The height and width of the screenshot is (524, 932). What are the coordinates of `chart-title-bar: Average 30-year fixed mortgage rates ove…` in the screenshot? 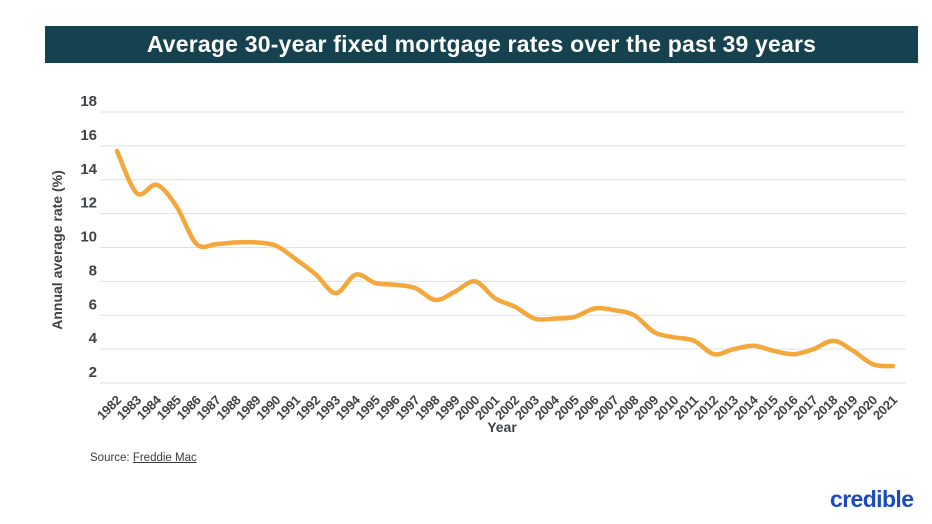 It's located at (481, 44).